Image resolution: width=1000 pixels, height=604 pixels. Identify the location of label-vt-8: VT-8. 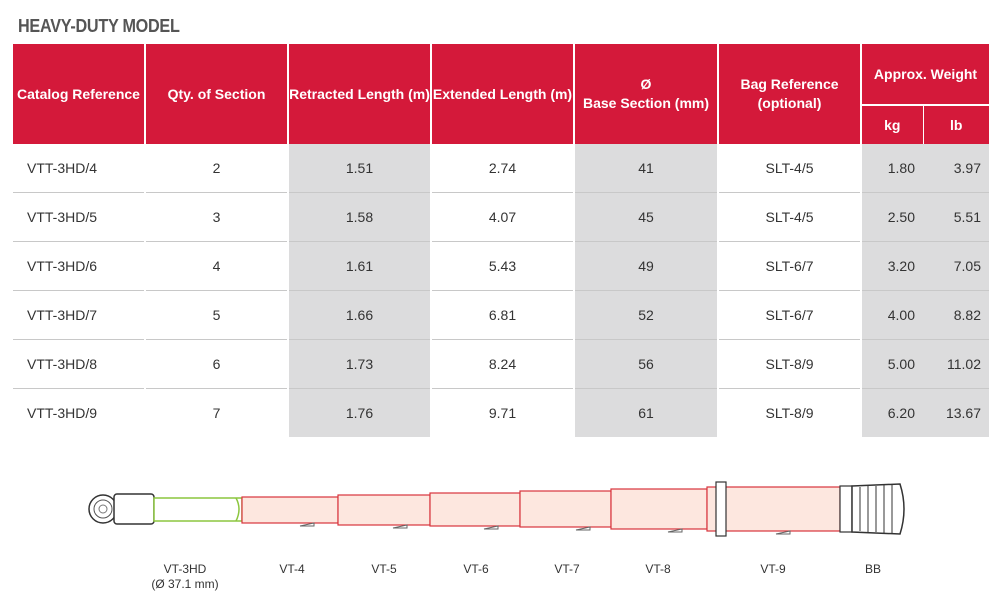
(658, 569).